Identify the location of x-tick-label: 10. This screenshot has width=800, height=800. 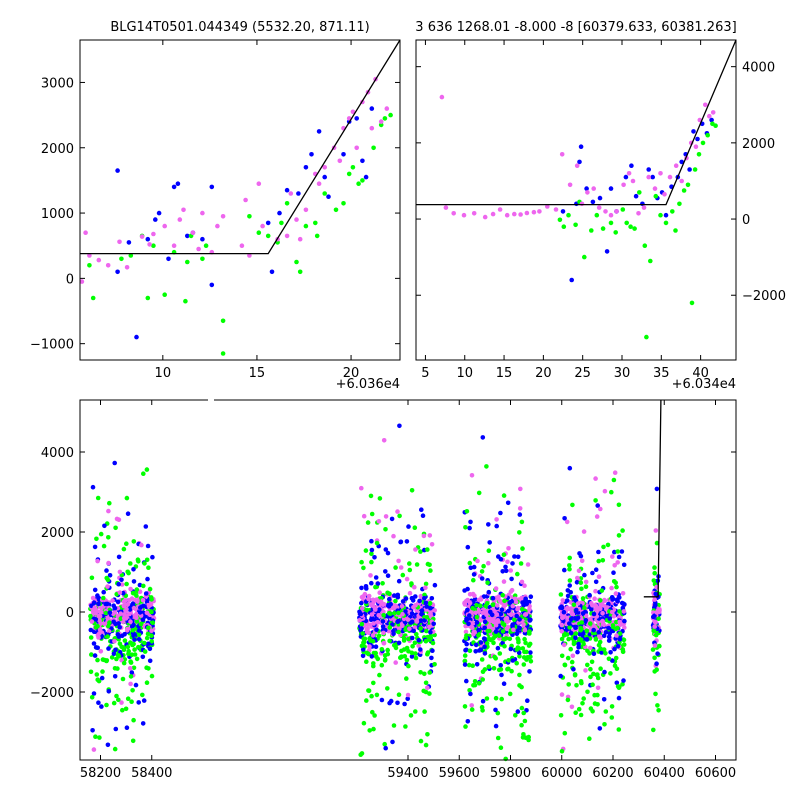
(163, 373).